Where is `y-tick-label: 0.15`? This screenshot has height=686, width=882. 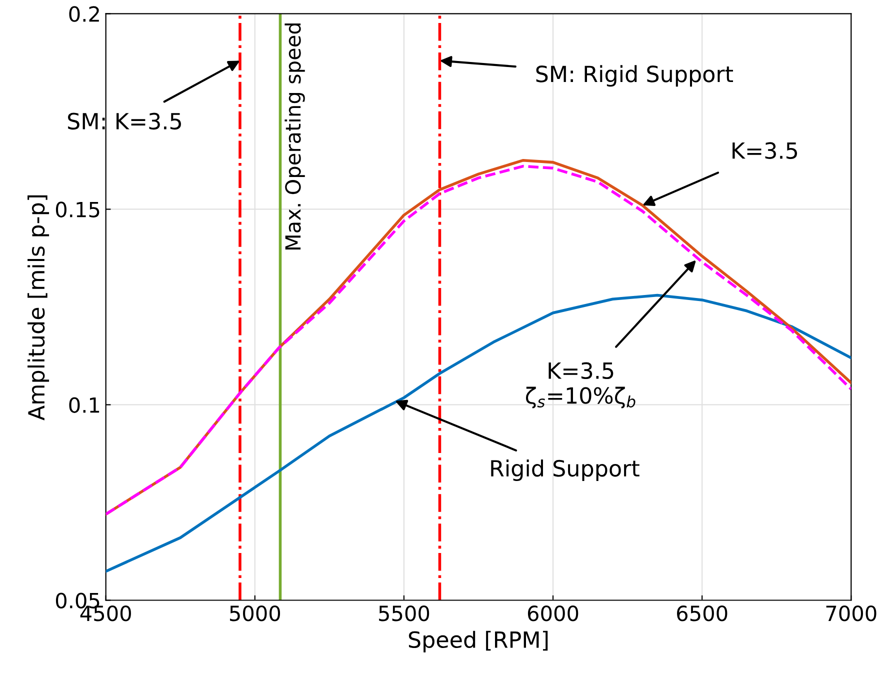
y-tick-label: 0.15 is located at coordinates (78, 210).